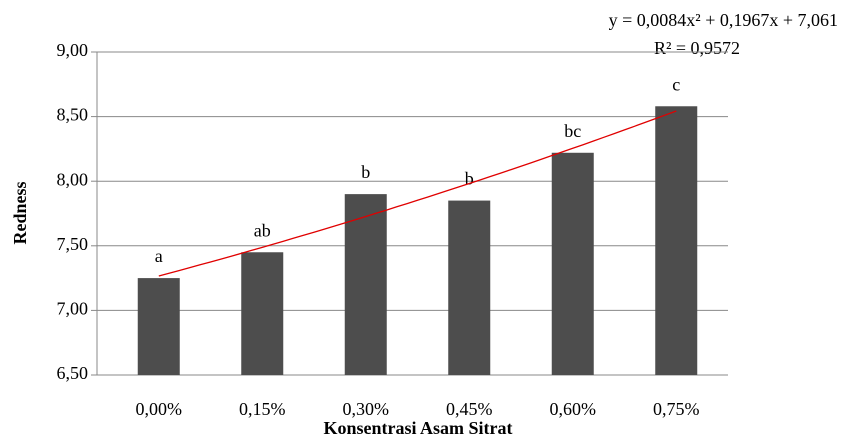 This screenshot has height=441, width=843. Describe the element at coordinates (73, 244) in the screenshot. I see `y-tick-label: 7,50` at that location.